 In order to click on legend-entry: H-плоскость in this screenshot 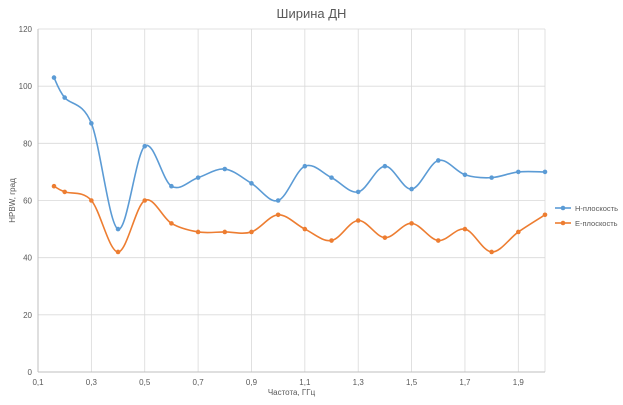, I will do `click(586, 208)`.